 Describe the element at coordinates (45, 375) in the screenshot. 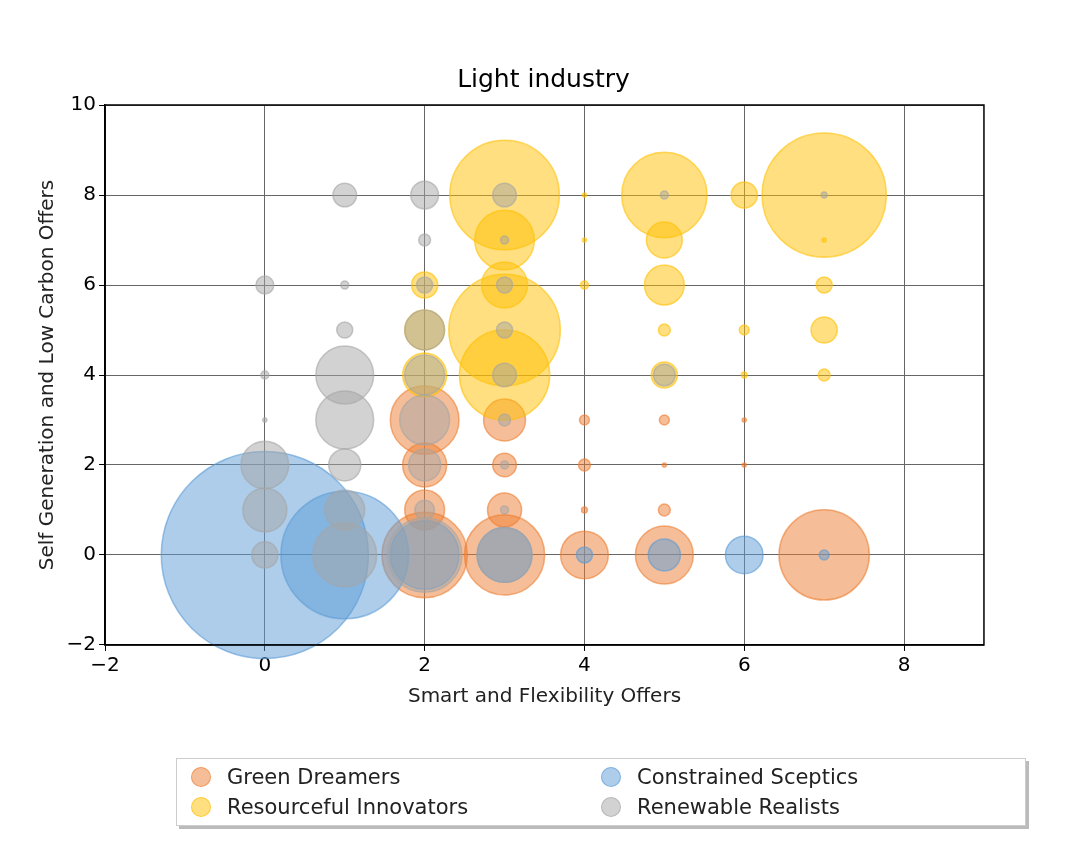

I see `y-axis-title: Self Generation and Low Carbon Offers` at that location.